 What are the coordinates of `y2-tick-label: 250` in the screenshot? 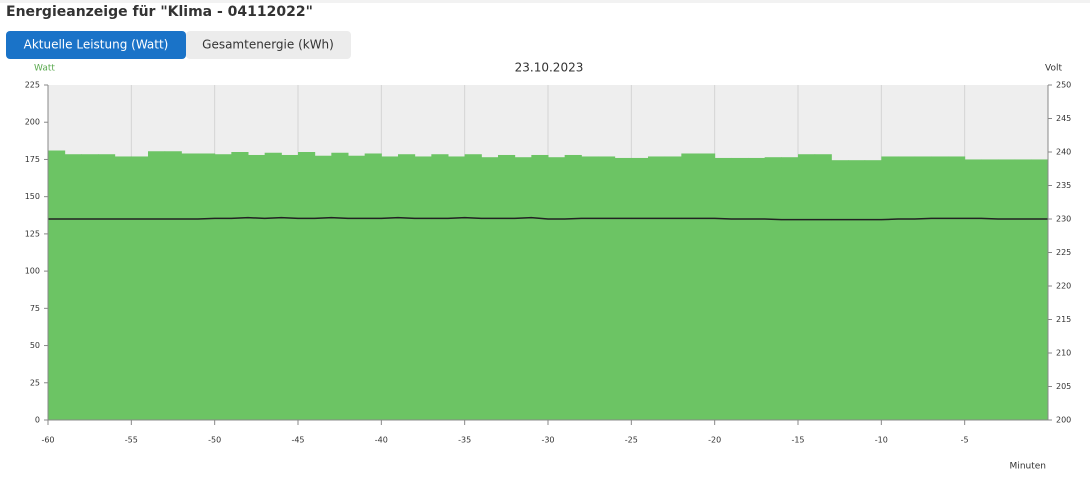 It's located at (1063, 85).